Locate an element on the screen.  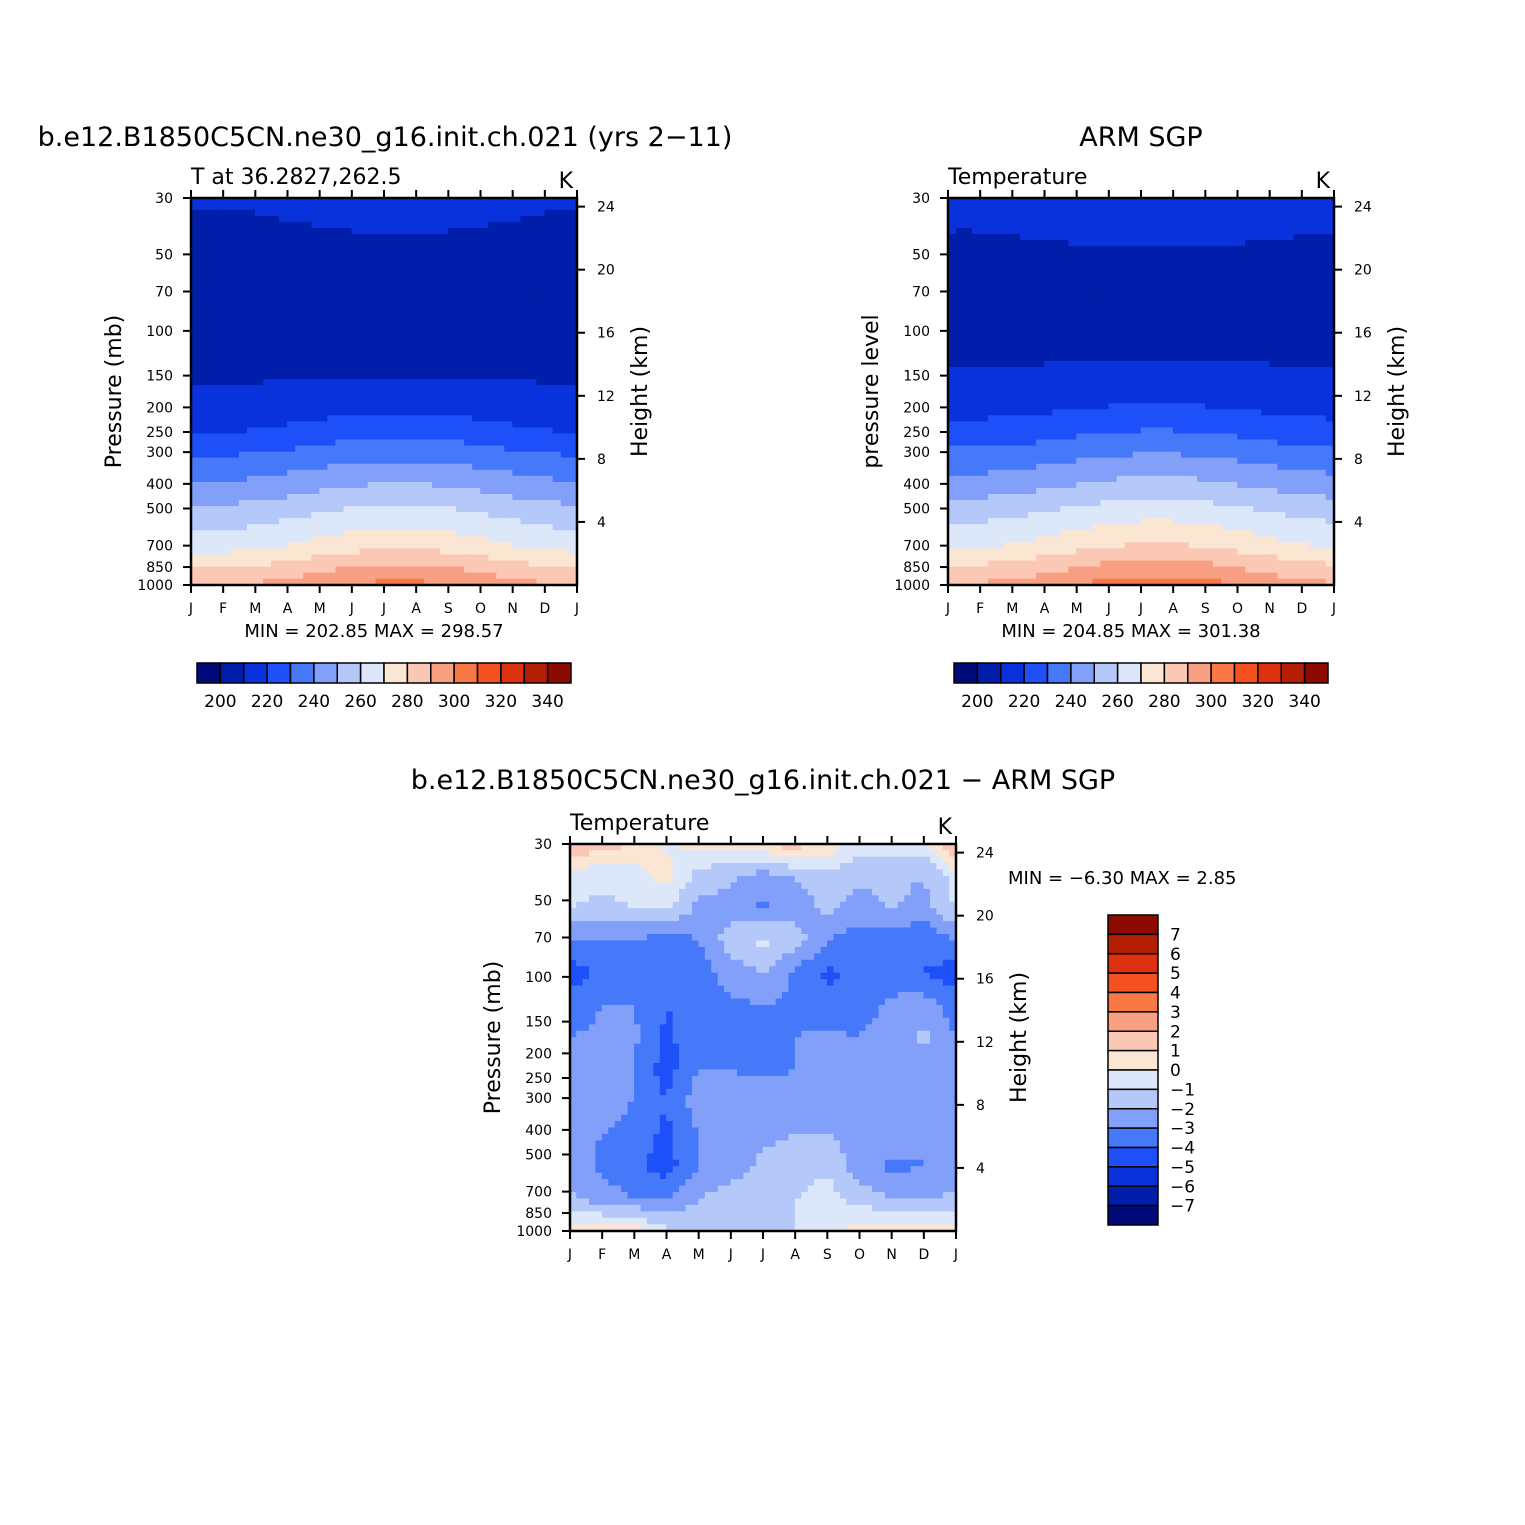
x-tick-label: F is located at coordinates (223, 609).